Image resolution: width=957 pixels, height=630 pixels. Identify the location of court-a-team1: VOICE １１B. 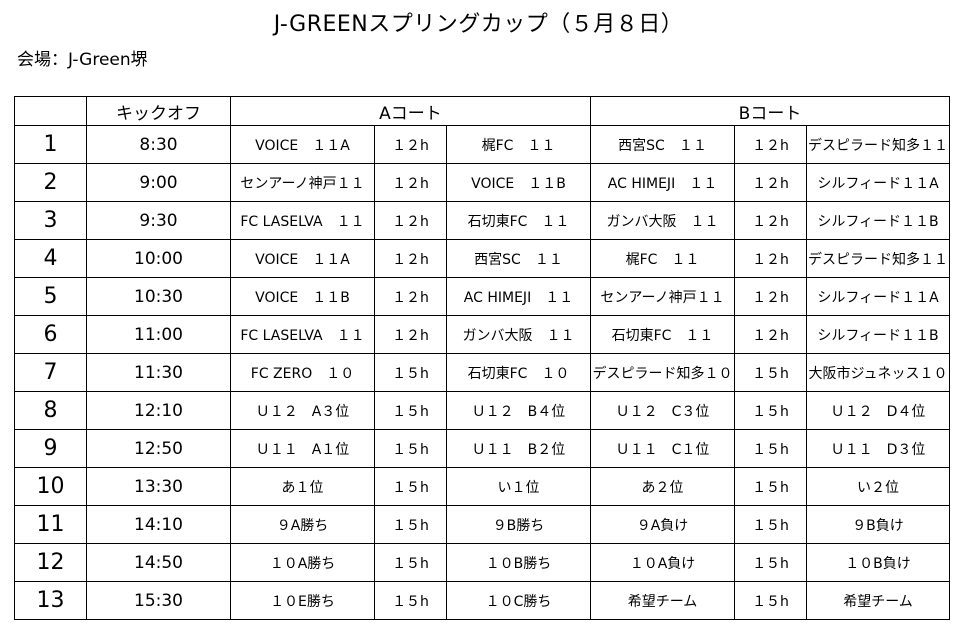
(302, 296).